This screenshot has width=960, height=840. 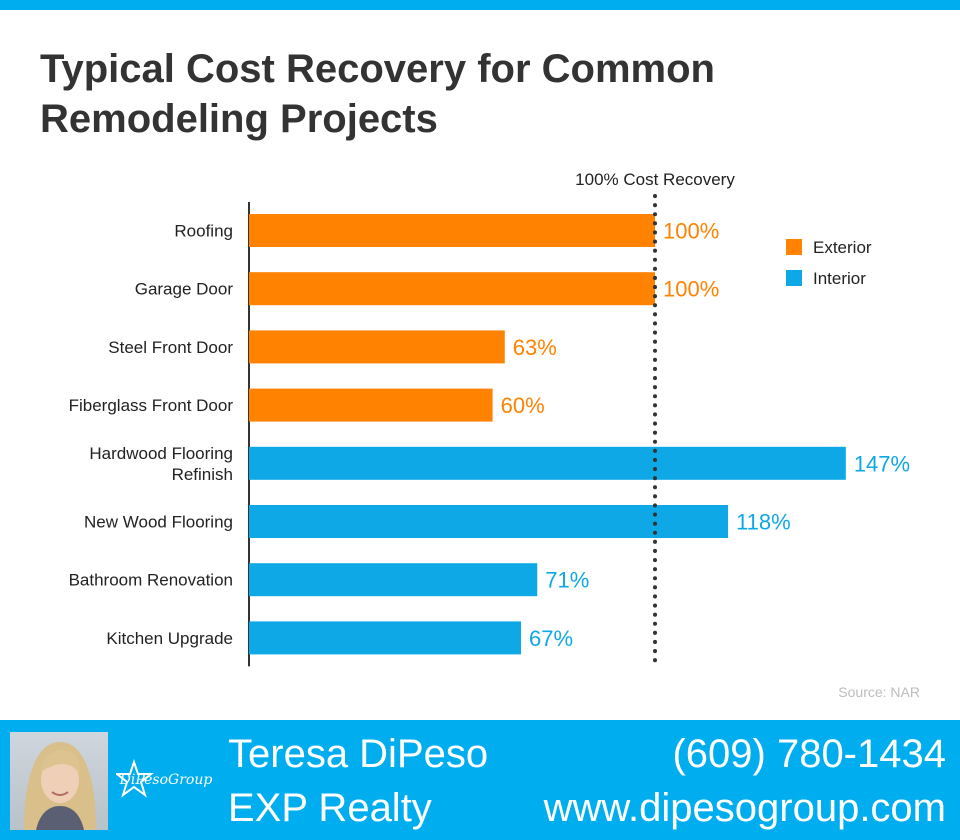 I want to click on top-accent-bar, so click(x=480, y=5).